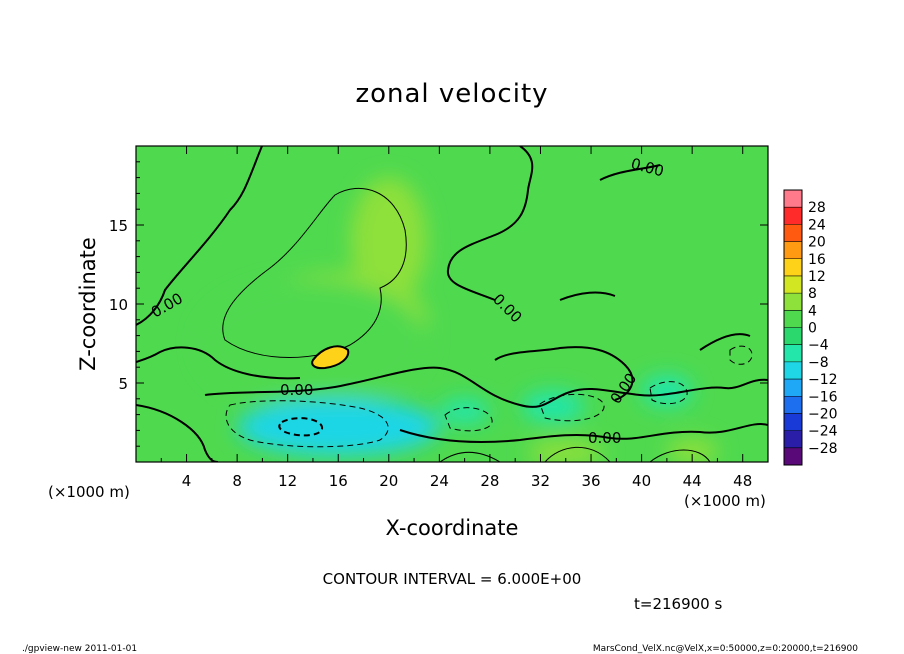 This screenshot has height=654, width=904. What do you see at coordinates (452, 579) in the screenshot?
I see `contour-interval-text: CONTOUR INTERVAL = 6.000E+00` at bounding box center [452, 579].